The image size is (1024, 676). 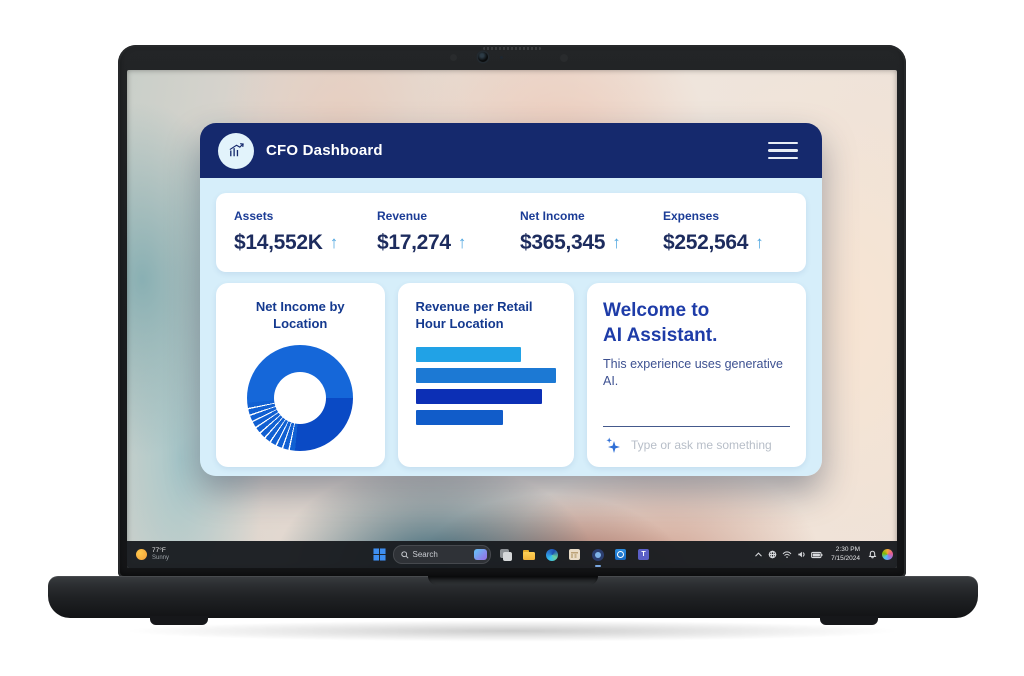 I want to click on card-title: Revenue per Retail Hour Location, so click(x=474, y=315).